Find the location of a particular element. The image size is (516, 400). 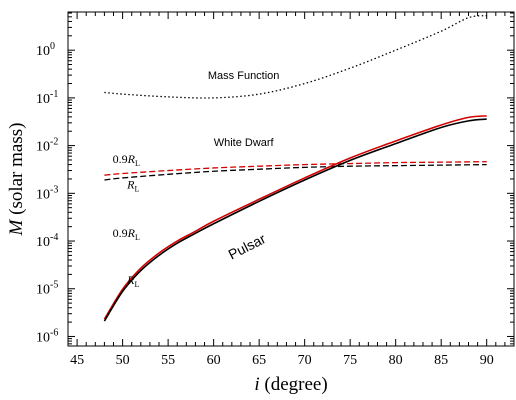

x-axis-title: i (degree) is located at coordinates (290, 384).